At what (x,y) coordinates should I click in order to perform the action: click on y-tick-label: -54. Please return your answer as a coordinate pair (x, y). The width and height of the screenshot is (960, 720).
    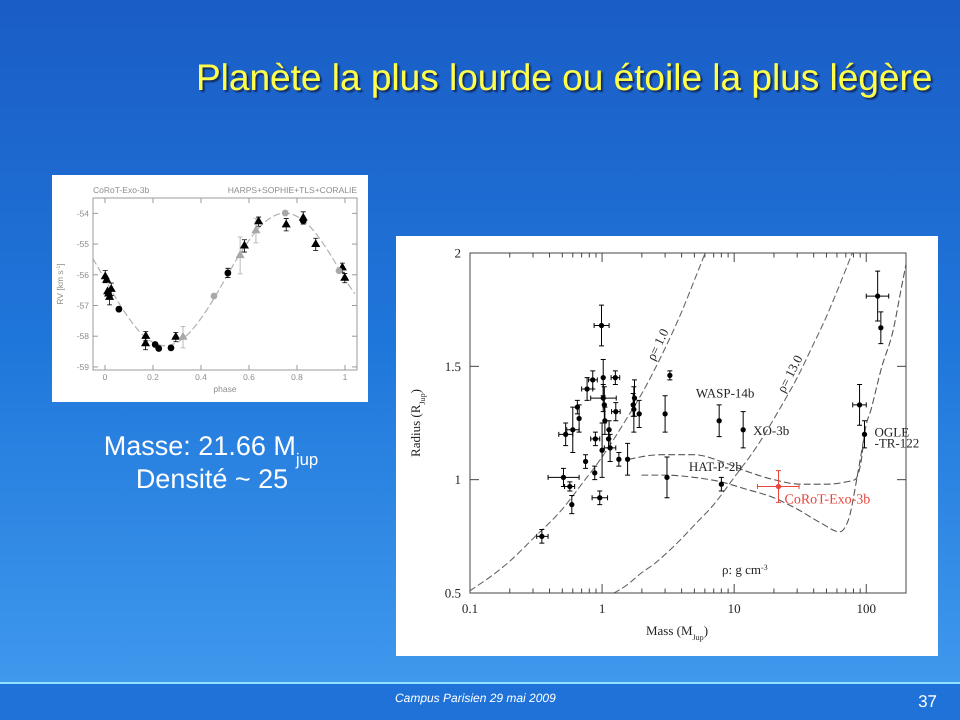
    Looking at the image, I should click on (83, 213).